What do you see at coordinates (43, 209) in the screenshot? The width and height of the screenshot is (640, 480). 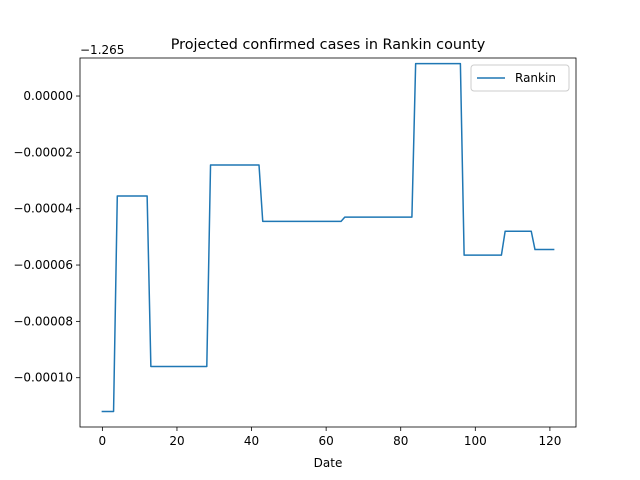 I see `y-tick-label: −0.00004` at bounding box center [43, 209].